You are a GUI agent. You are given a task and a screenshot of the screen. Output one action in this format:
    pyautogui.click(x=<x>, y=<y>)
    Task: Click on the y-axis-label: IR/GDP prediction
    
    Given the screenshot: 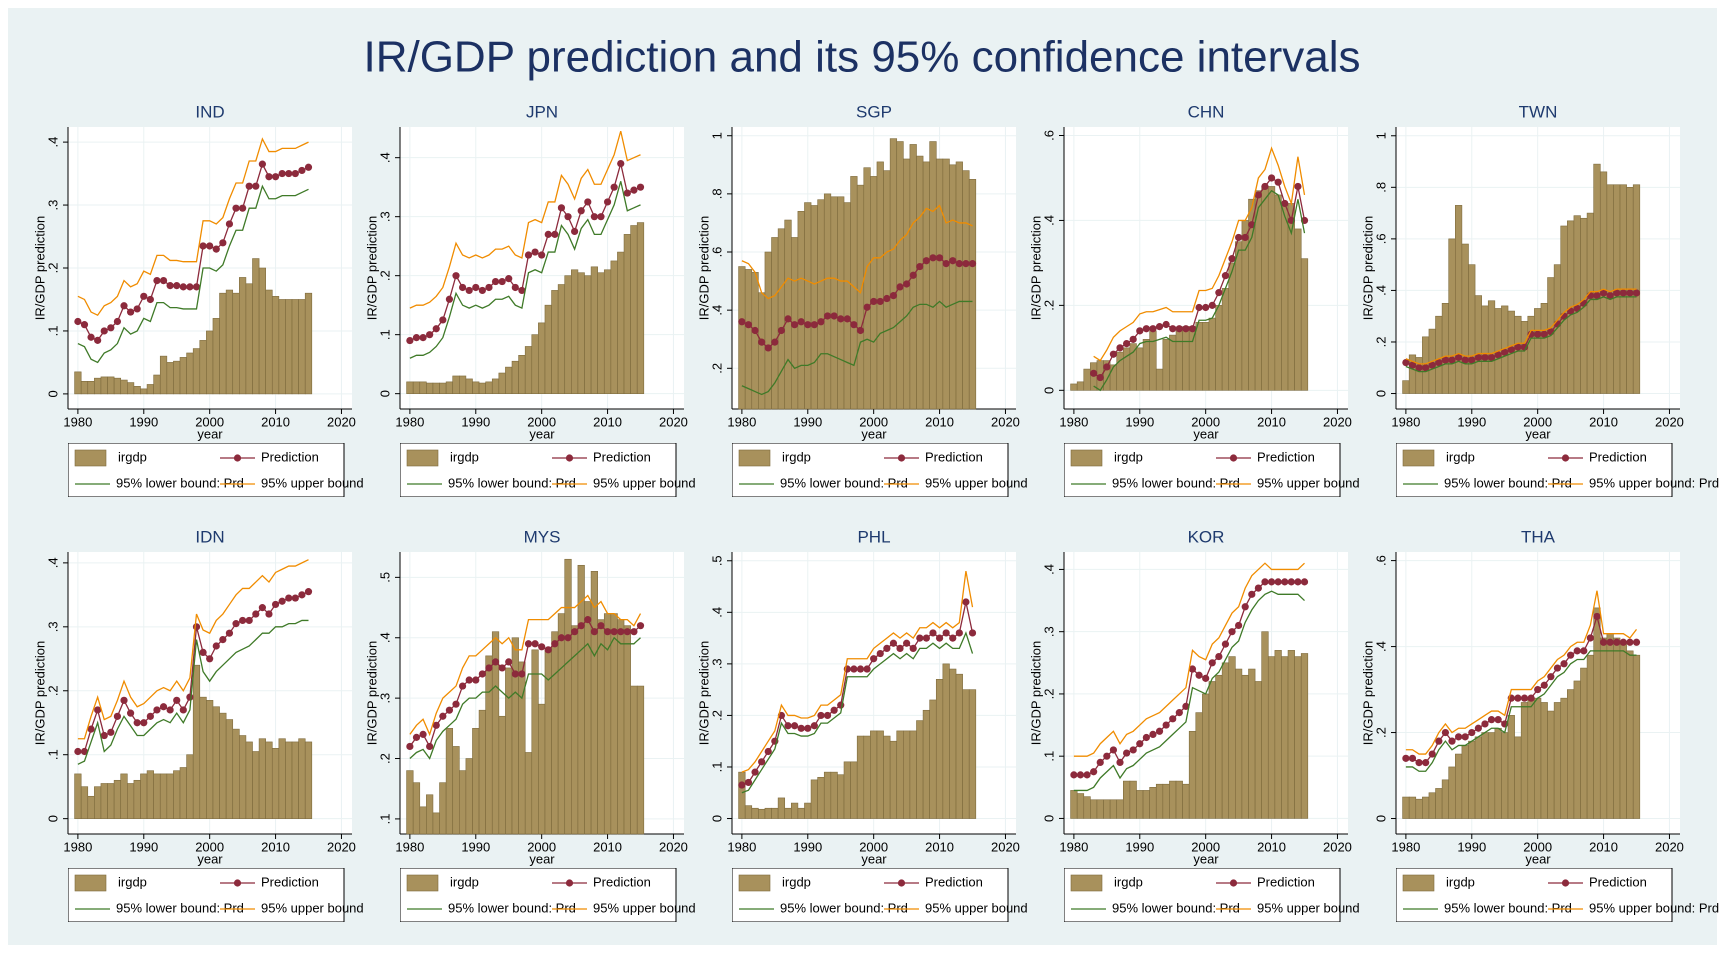 What is the action you would take?
    pyautogui.click(x=371, y=268)
    